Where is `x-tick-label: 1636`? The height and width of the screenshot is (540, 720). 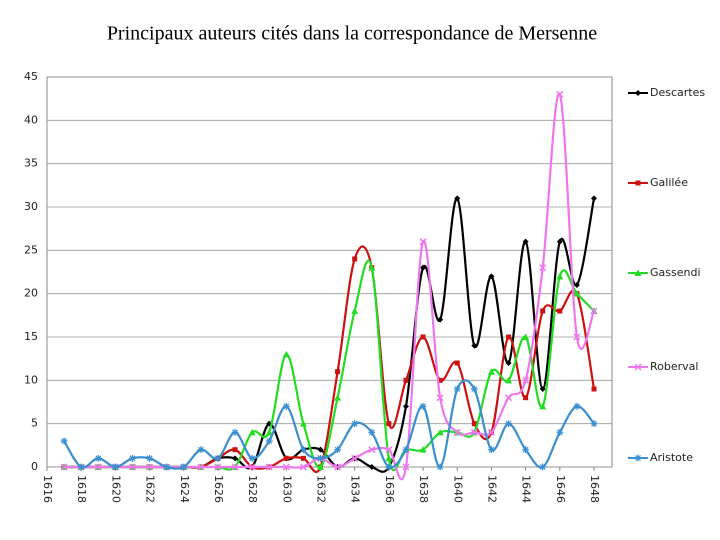
x-tick-label: 1636 is located at coordinates (389, 489).